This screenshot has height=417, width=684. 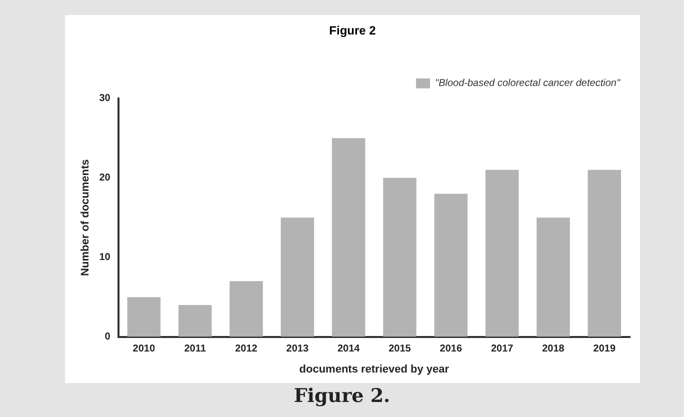 I want to click on chart-title: Figure 2, so click(x=352, y=31).